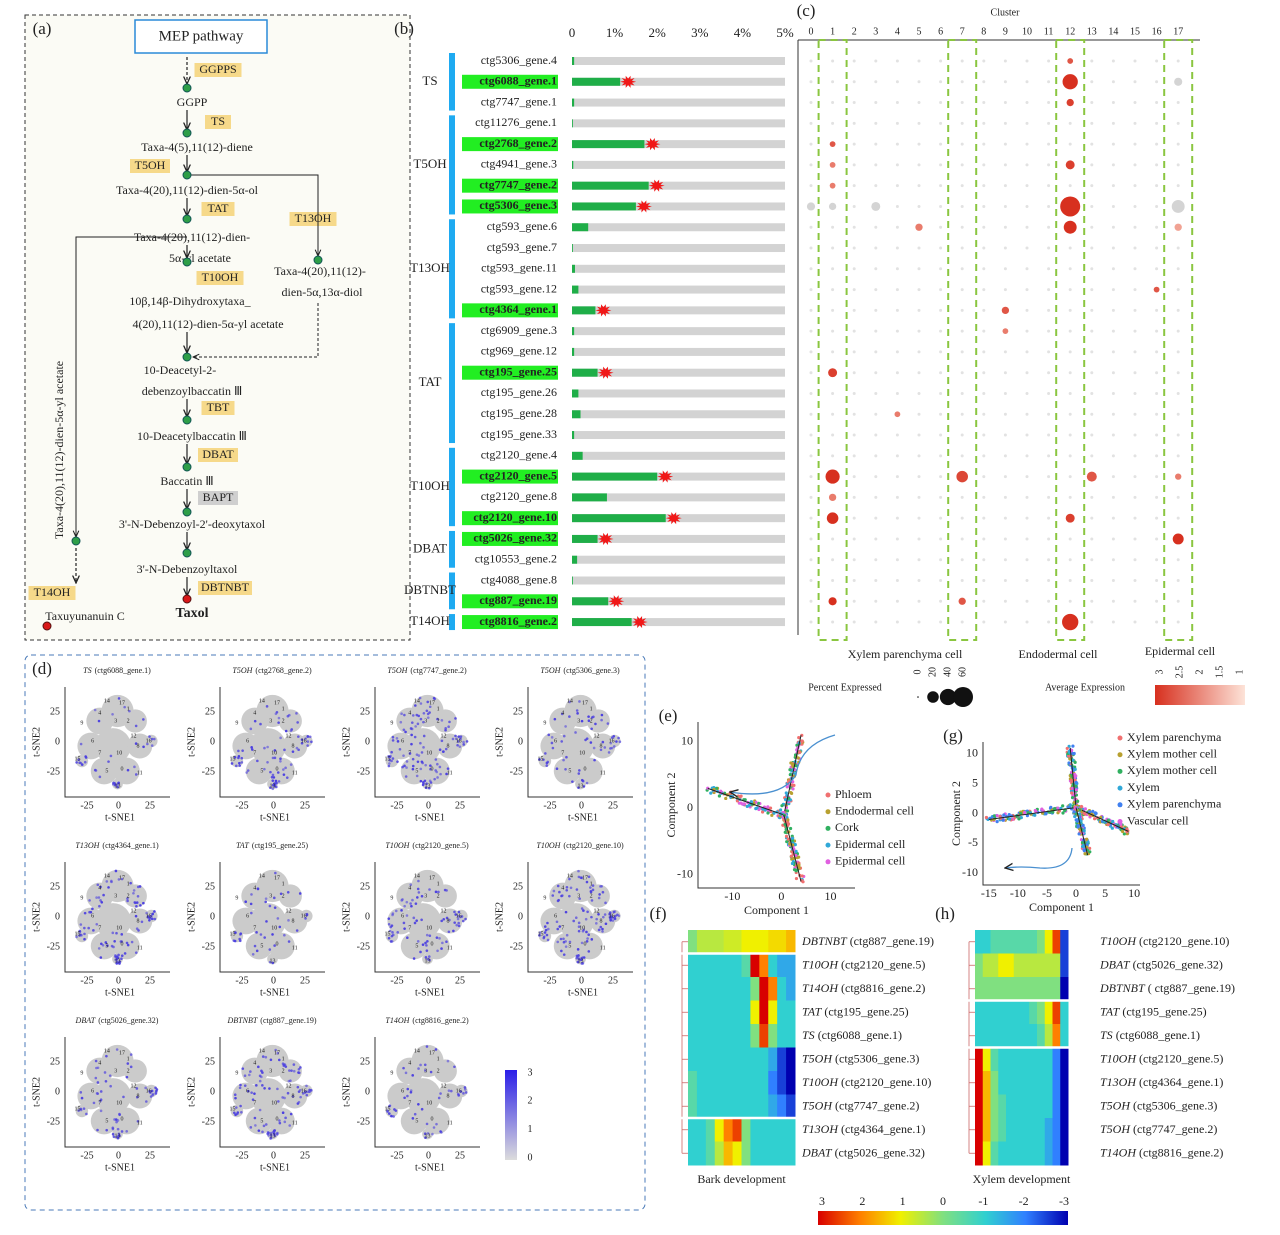 The width and height of the screenshot is (1280, 1235). I want to click on cluster-label: 0, so click(431, 769).